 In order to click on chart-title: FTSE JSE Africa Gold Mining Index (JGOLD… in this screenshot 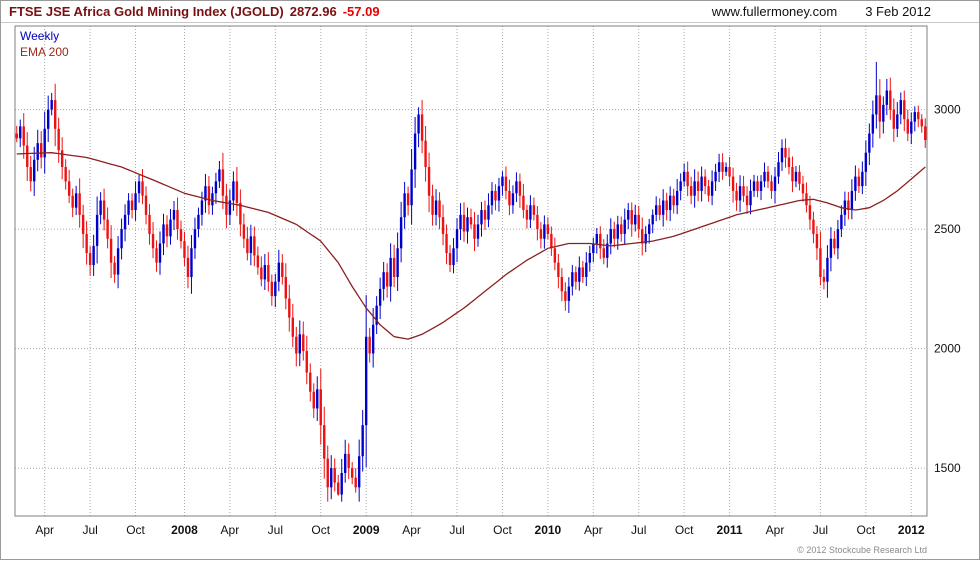, I will do `click(146, 11)`.